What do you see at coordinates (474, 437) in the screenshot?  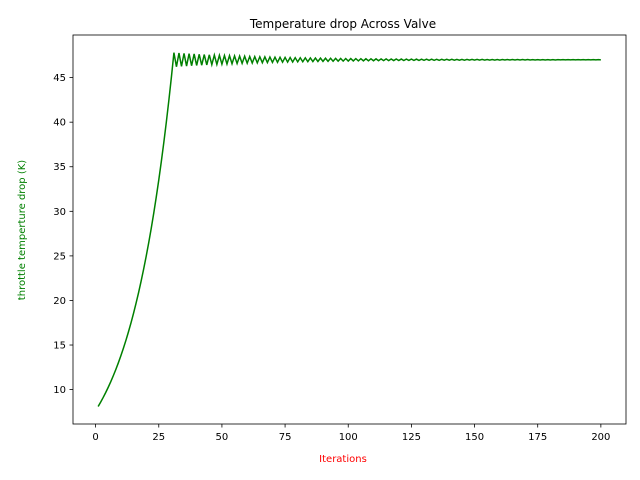 I see `x-tick-label: 150` at bounding box center [474, 437].